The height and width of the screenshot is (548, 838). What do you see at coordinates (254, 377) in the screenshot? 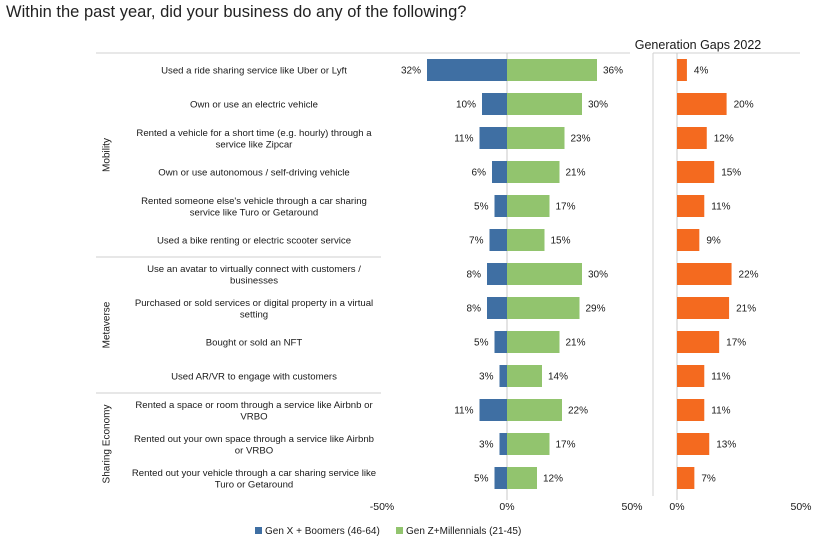
I see `category-label: Used AR/VR to engage with customers` at bounding box center [254, 377].